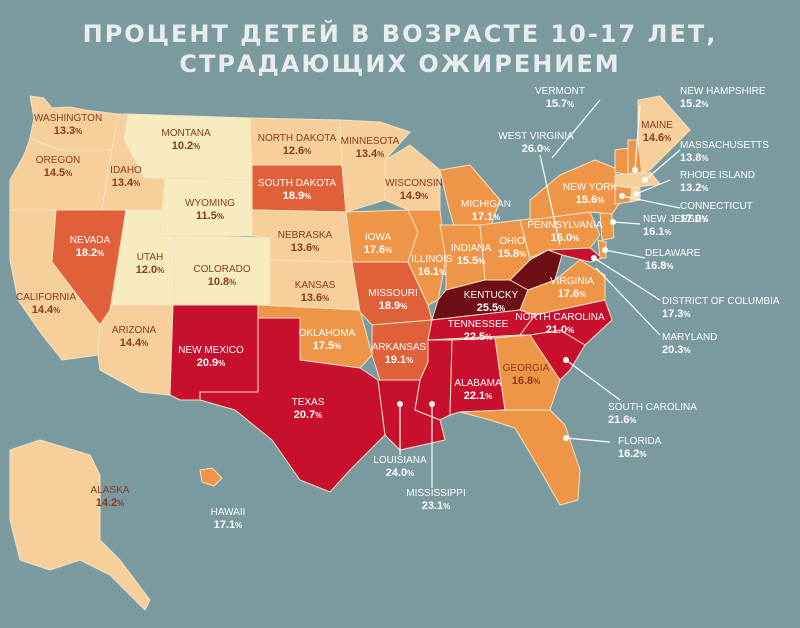  Describe the element at coordinates (560, 324) in the screenshot. I see `label-north-carolina: NORTH CAROLINA 21.0%` at that location.